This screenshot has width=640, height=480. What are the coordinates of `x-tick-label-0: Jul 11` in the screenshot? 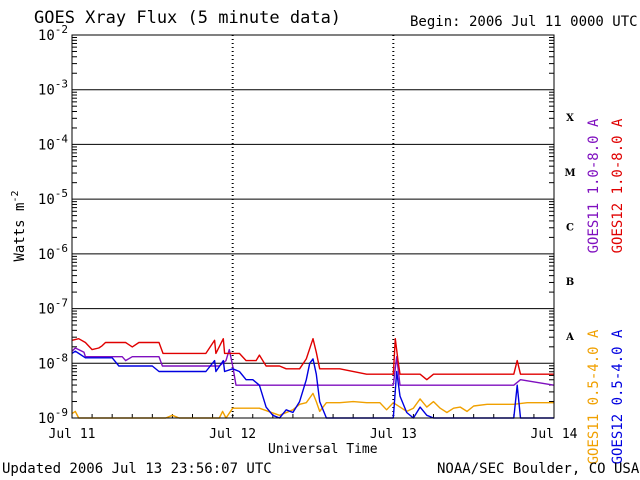 It's located at (72, 434).